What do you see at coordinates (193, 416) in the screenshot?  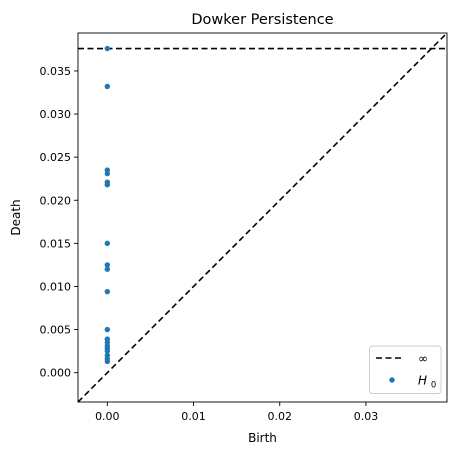 I see `x-tick-label: 0.01` at bounding box center [193, 416].